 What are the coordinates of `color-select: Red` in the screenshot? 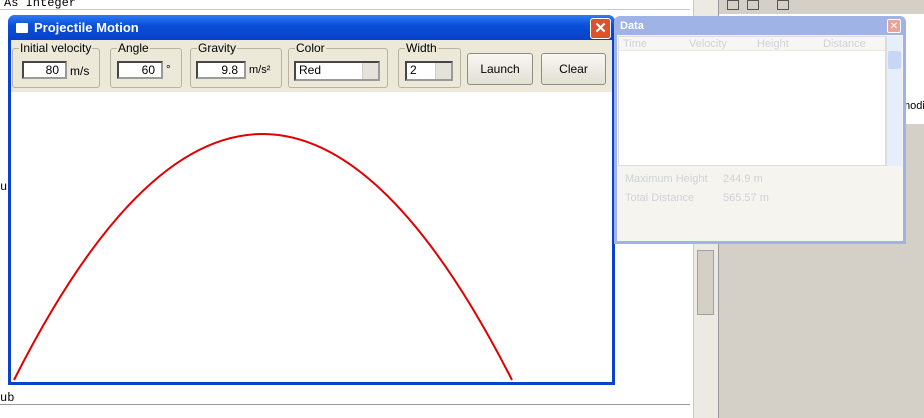 It's located at (337, 71).